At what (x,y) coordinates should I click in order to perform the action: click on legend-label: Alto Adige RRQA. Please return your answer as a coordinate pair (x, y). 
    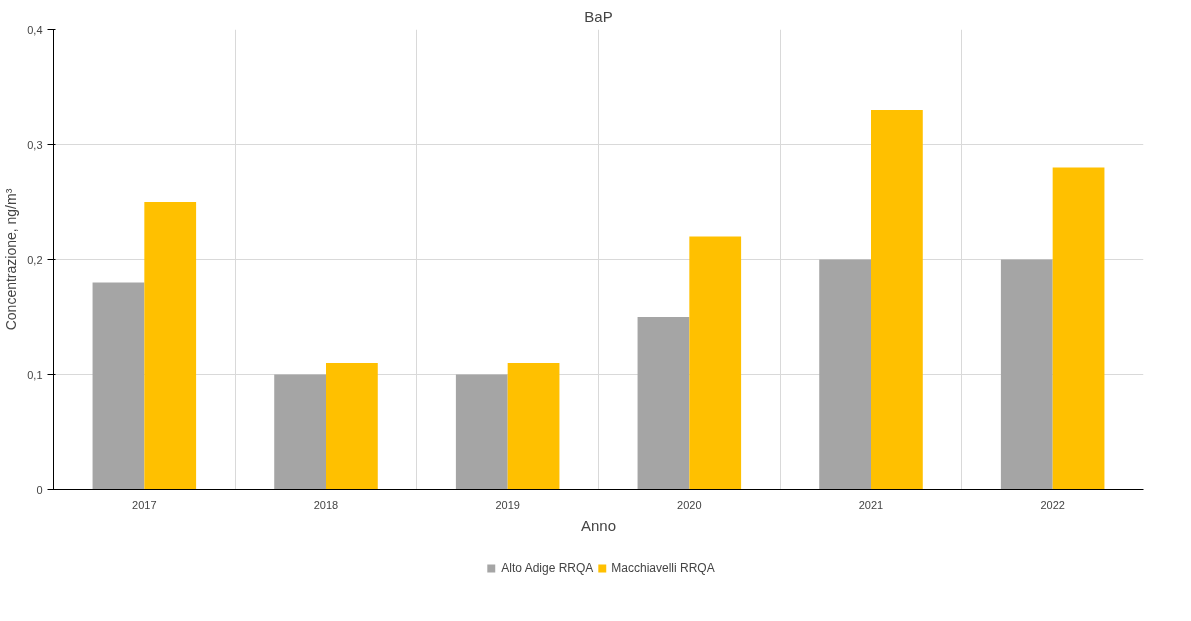
    Looking at the image, I should click on (547, 568).